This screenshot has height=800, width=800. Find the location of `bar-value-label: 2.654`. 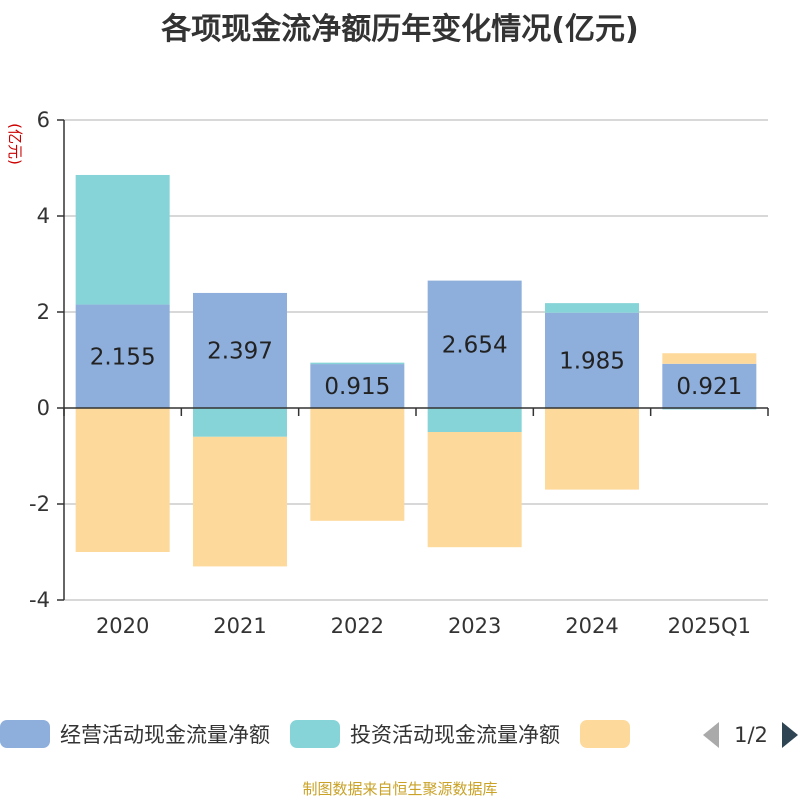

bar-value-label: 2.654 is located at coordinates (475, 345).